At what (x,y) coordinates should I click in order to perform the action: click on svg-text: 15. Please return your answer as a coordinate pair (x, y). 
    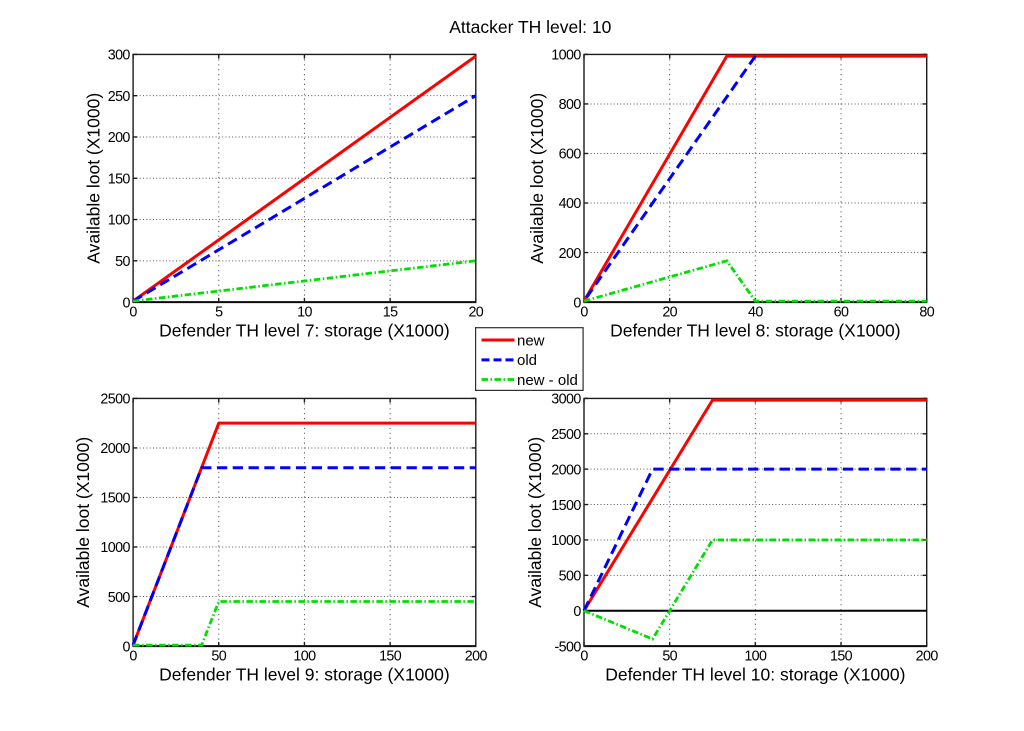
    Looking at the image, I should click on (390, 313).